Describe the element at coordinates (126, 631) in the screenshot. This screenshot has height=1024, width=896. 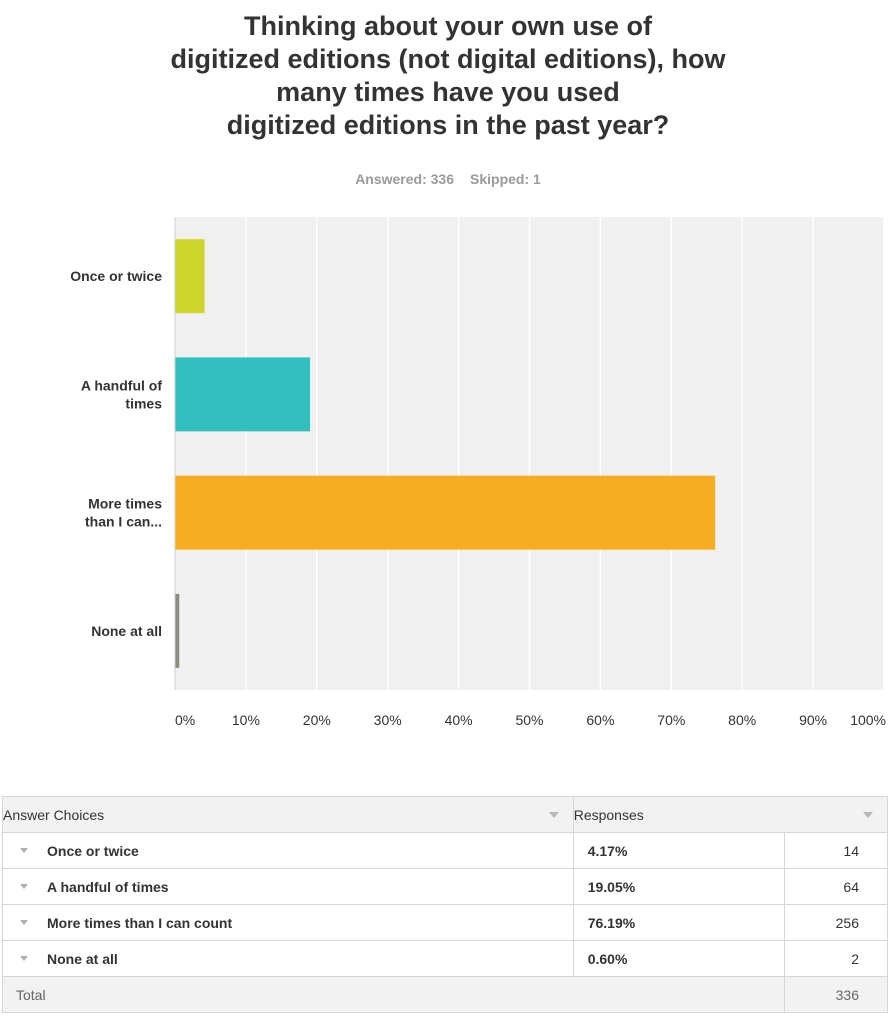
I see `category-label: None at all` at that location.